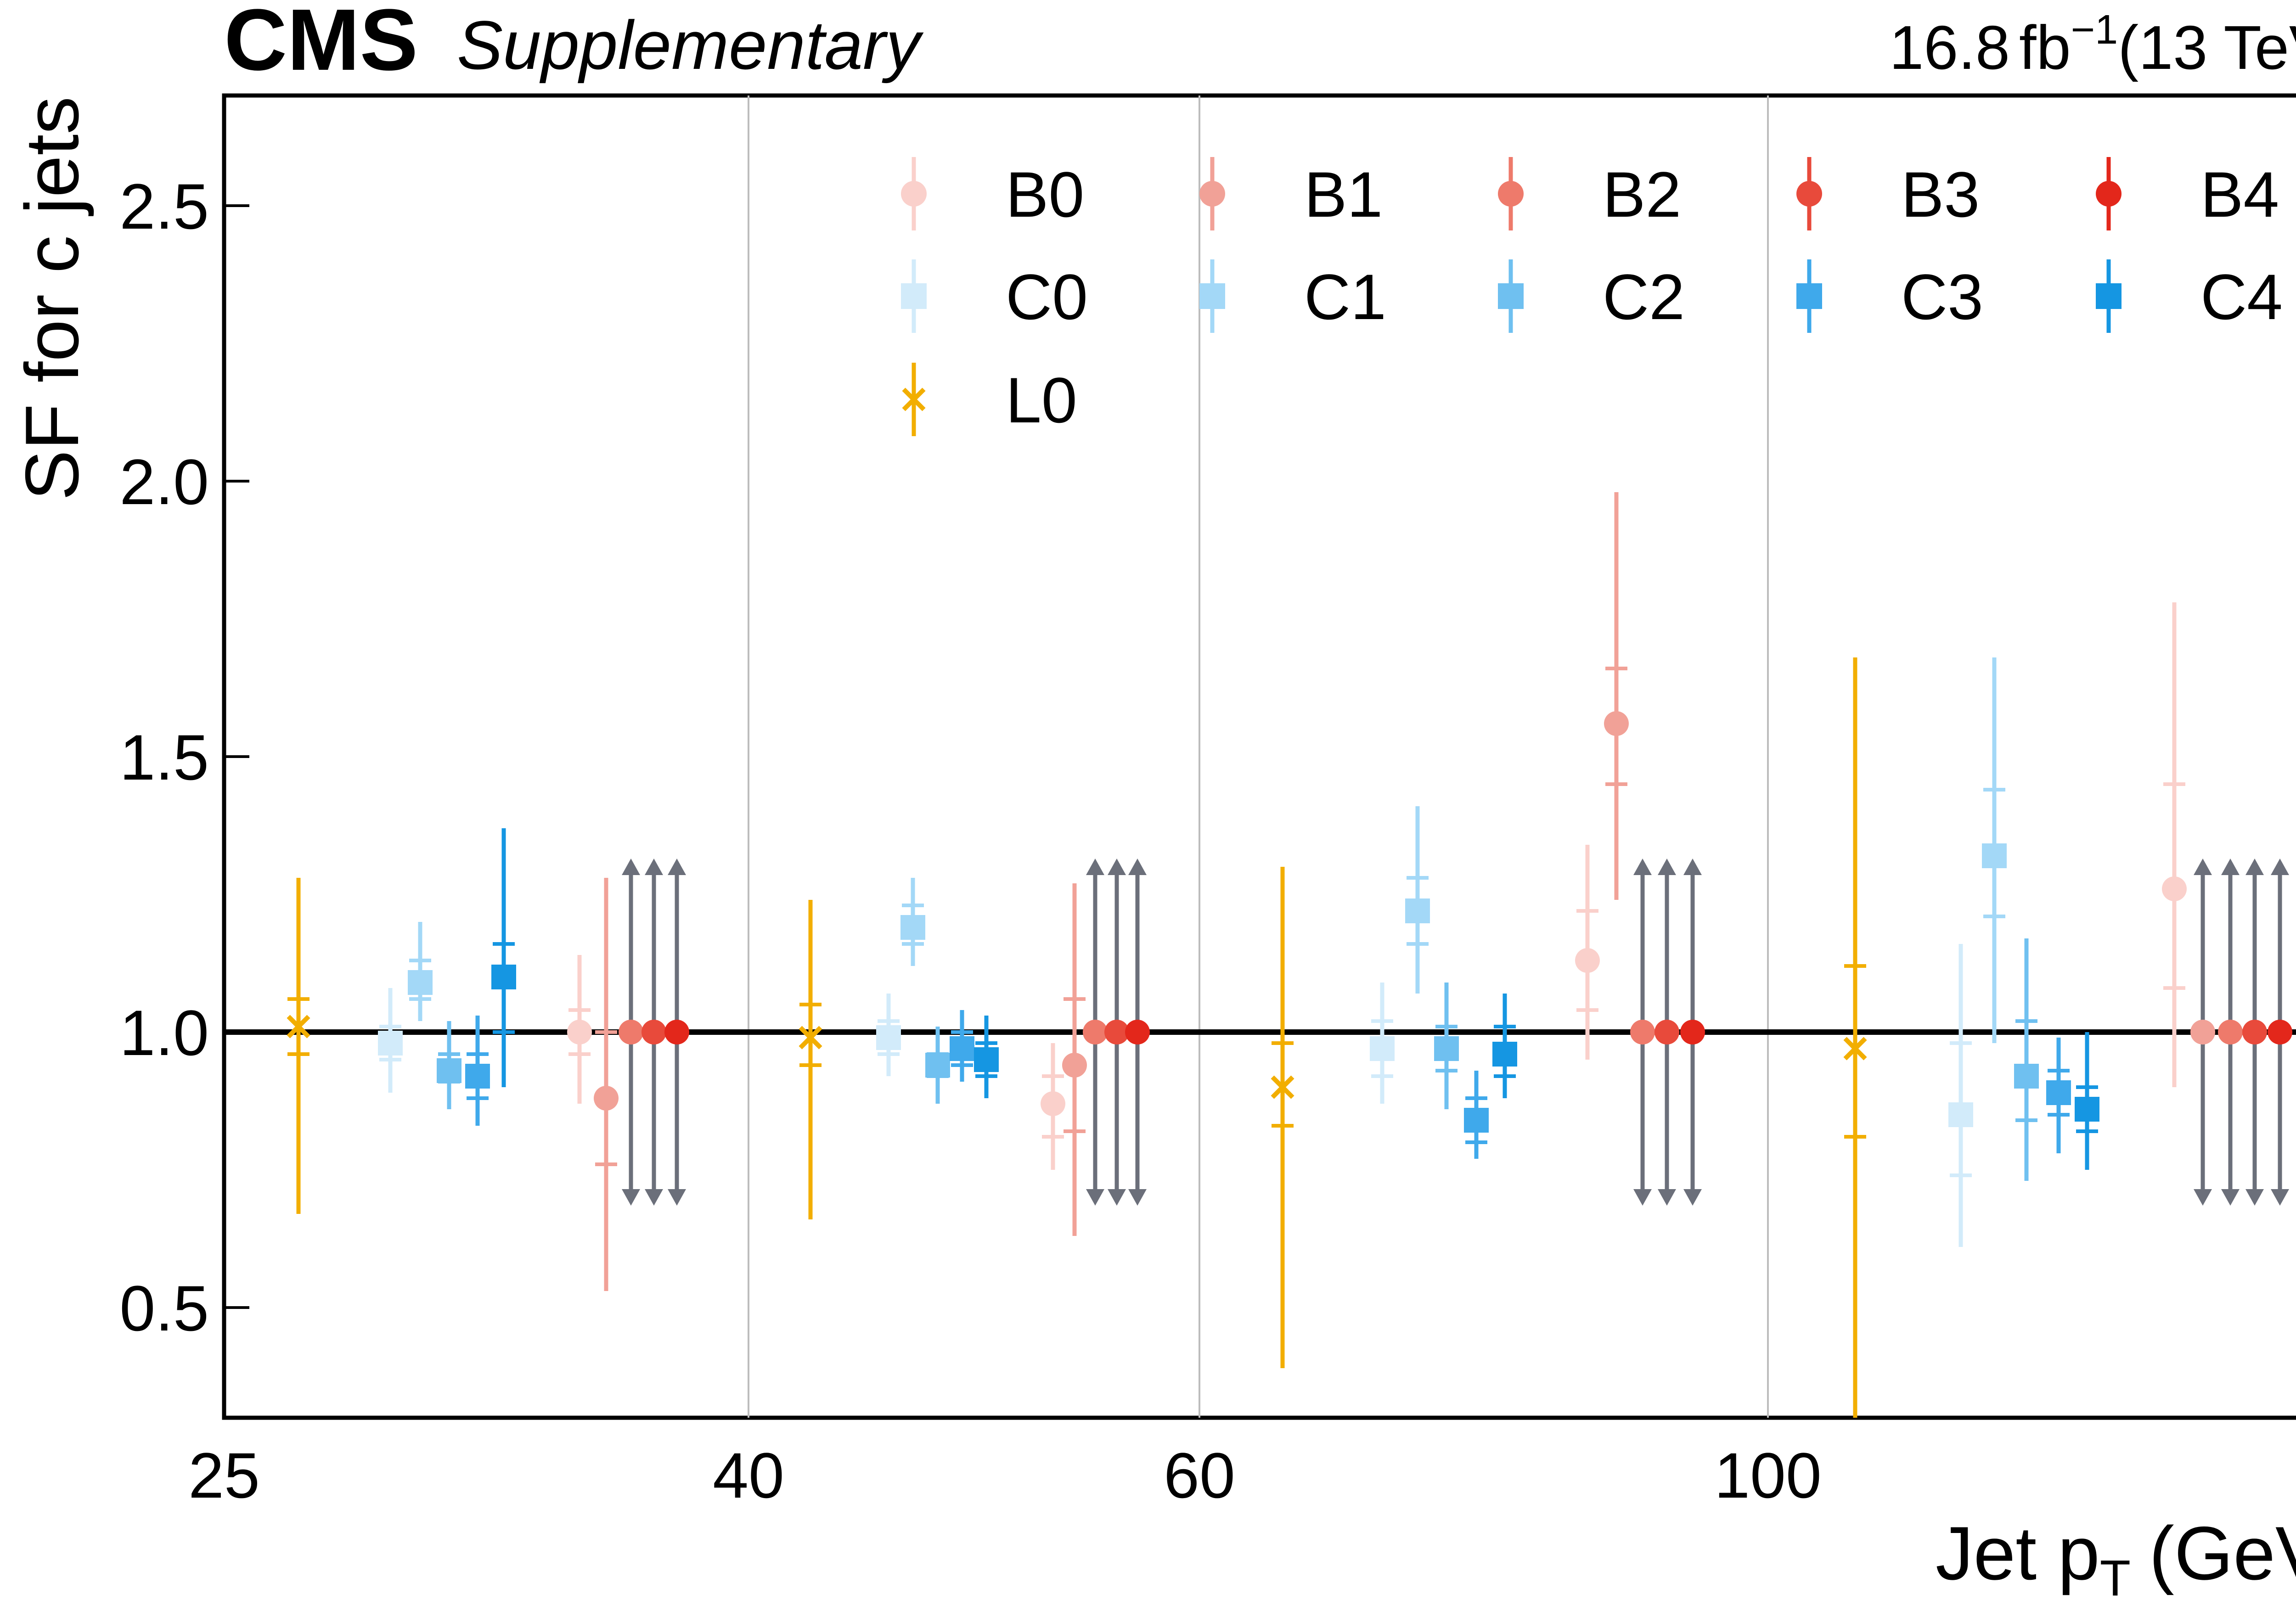  I want to click on point-b4-bin0, so click(676, 1032).